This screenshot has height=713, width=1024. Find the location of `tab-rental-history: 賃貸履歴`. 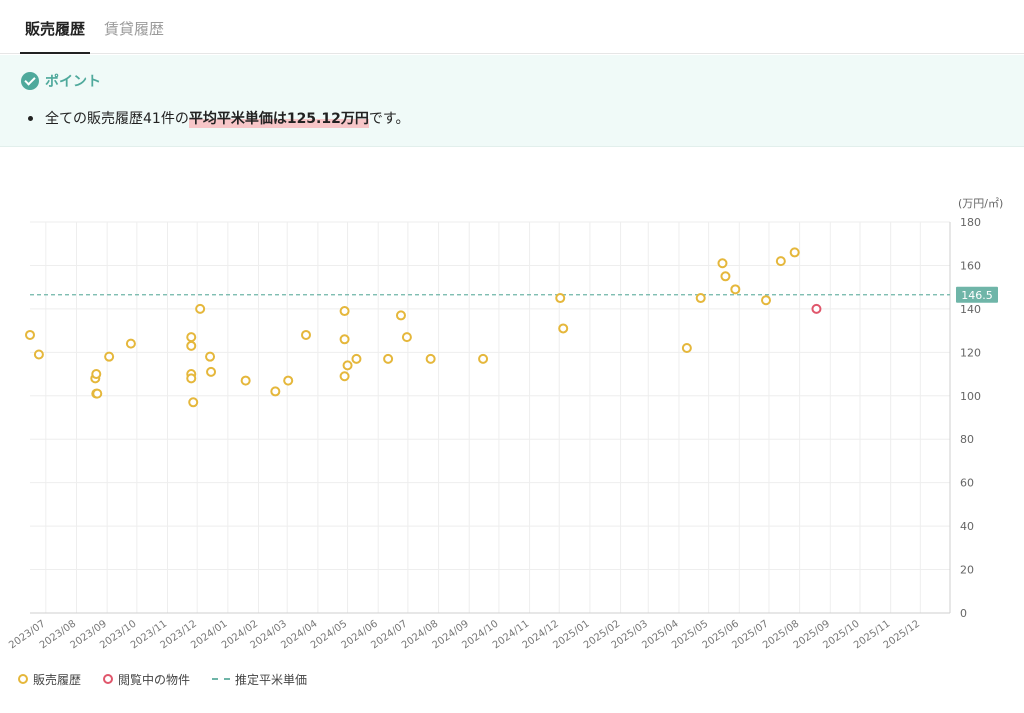

tab-rental-history: 賃貸履歴 is located at coordinates (134, 29).